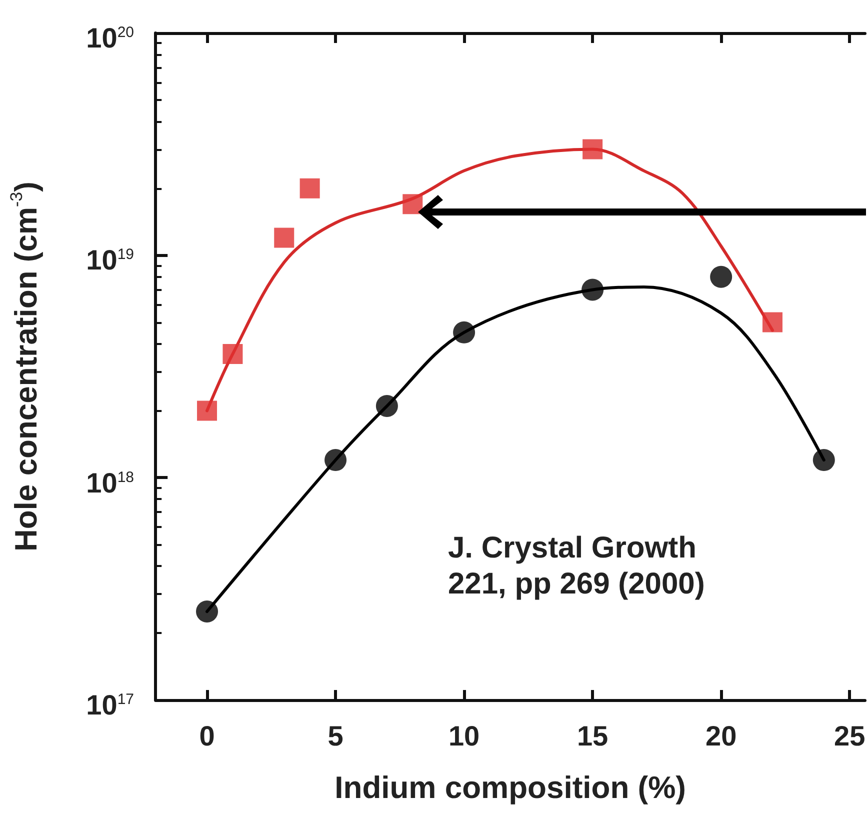 The width and height of the screenshot is (868, 819). Describe the element at coordinates (110, 483) in the screenshot. I see `y-tick-label: 10$^{18}$` at that location.